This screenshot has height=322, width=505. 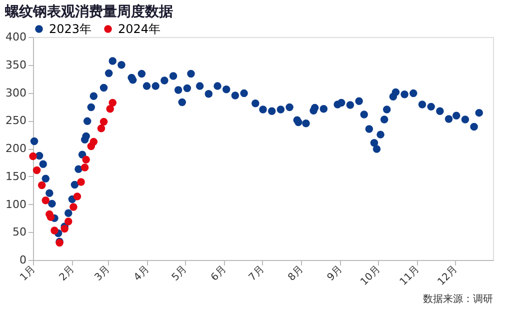 What do you see at coordinates (28, 274) in the screenshot?
I see `x-tick-label: 1月` at bounding box center [28, 274].